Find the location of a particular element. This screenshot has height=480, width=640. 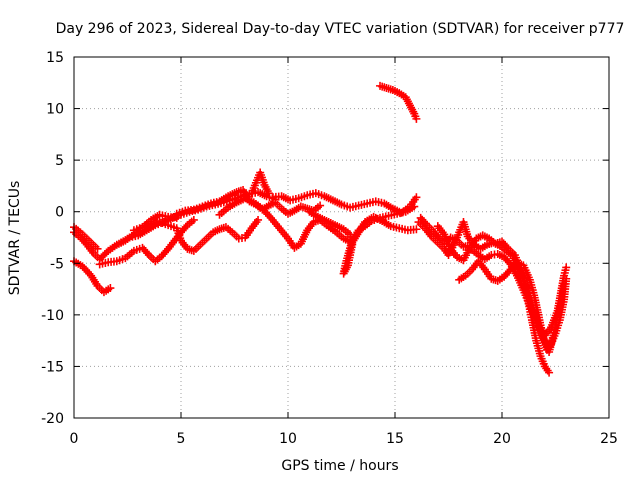

series-track-f is located at coordinates (196, 235).